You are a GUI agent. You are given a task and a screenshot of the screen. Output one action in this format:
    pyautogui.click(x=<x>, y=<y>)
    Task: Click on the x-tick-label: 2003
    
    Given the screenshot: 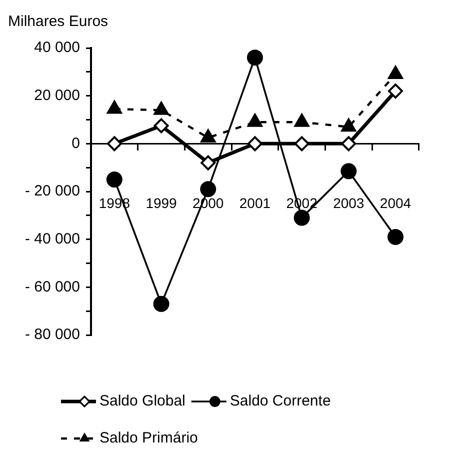 What is the action you would take?
    pyautogui.click(x=348, y=202)
    